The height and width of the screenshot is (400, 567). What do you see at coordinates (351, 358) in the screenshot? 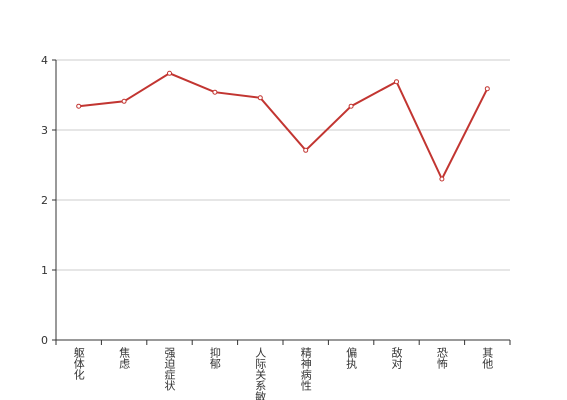
I see `x-tick-label: 偏执` at bounding box center [351, 358].